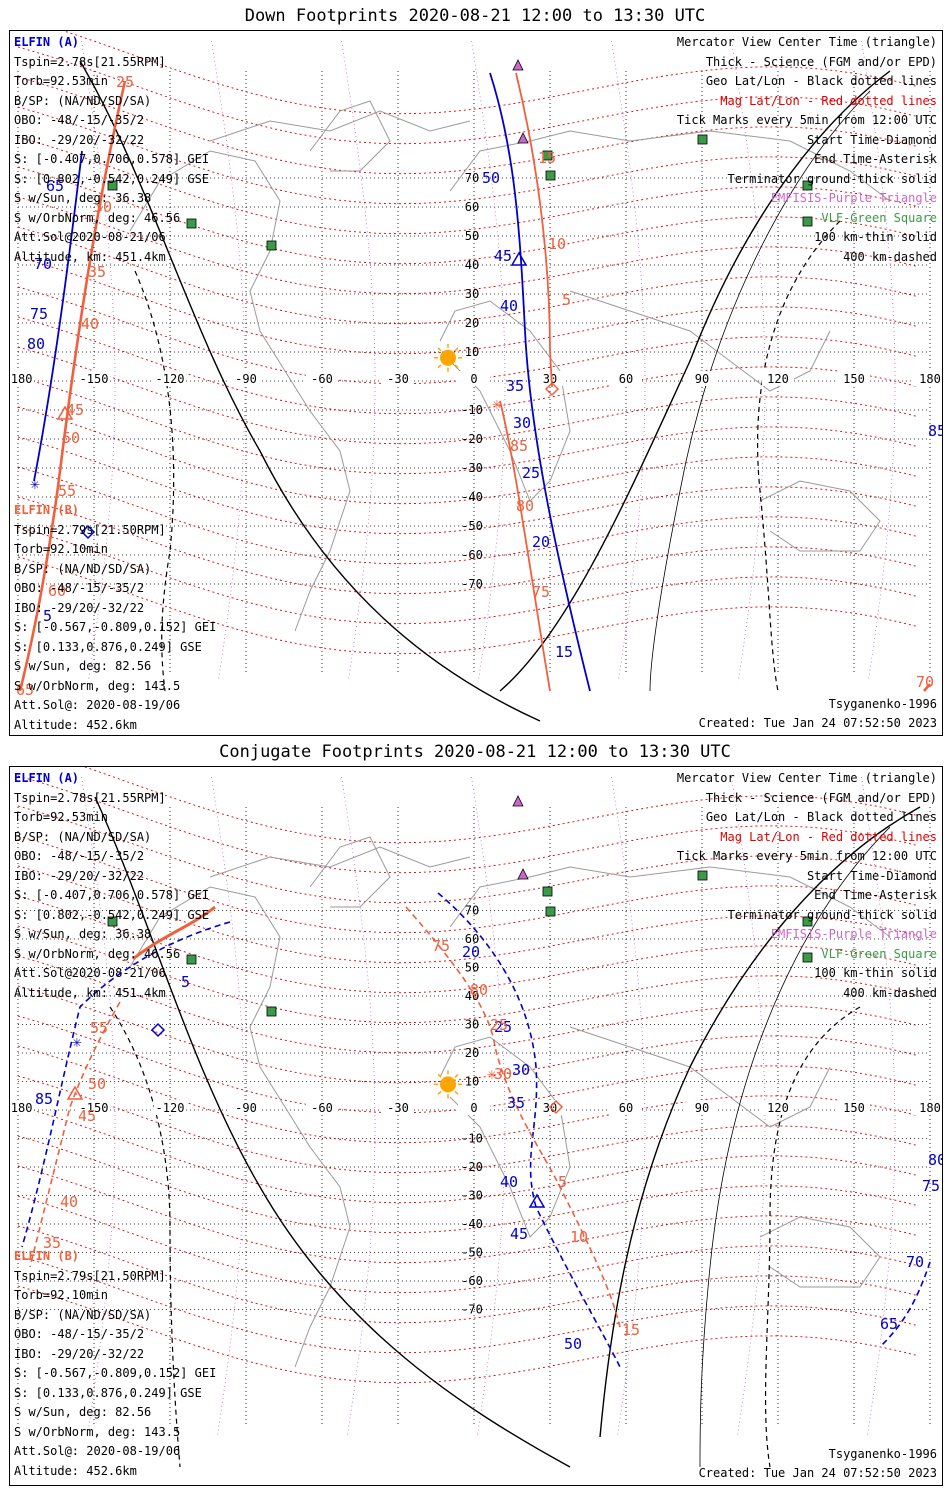 This screenshot has height=1500, width=950. I want to click on start-diamond, so click(88, 532).